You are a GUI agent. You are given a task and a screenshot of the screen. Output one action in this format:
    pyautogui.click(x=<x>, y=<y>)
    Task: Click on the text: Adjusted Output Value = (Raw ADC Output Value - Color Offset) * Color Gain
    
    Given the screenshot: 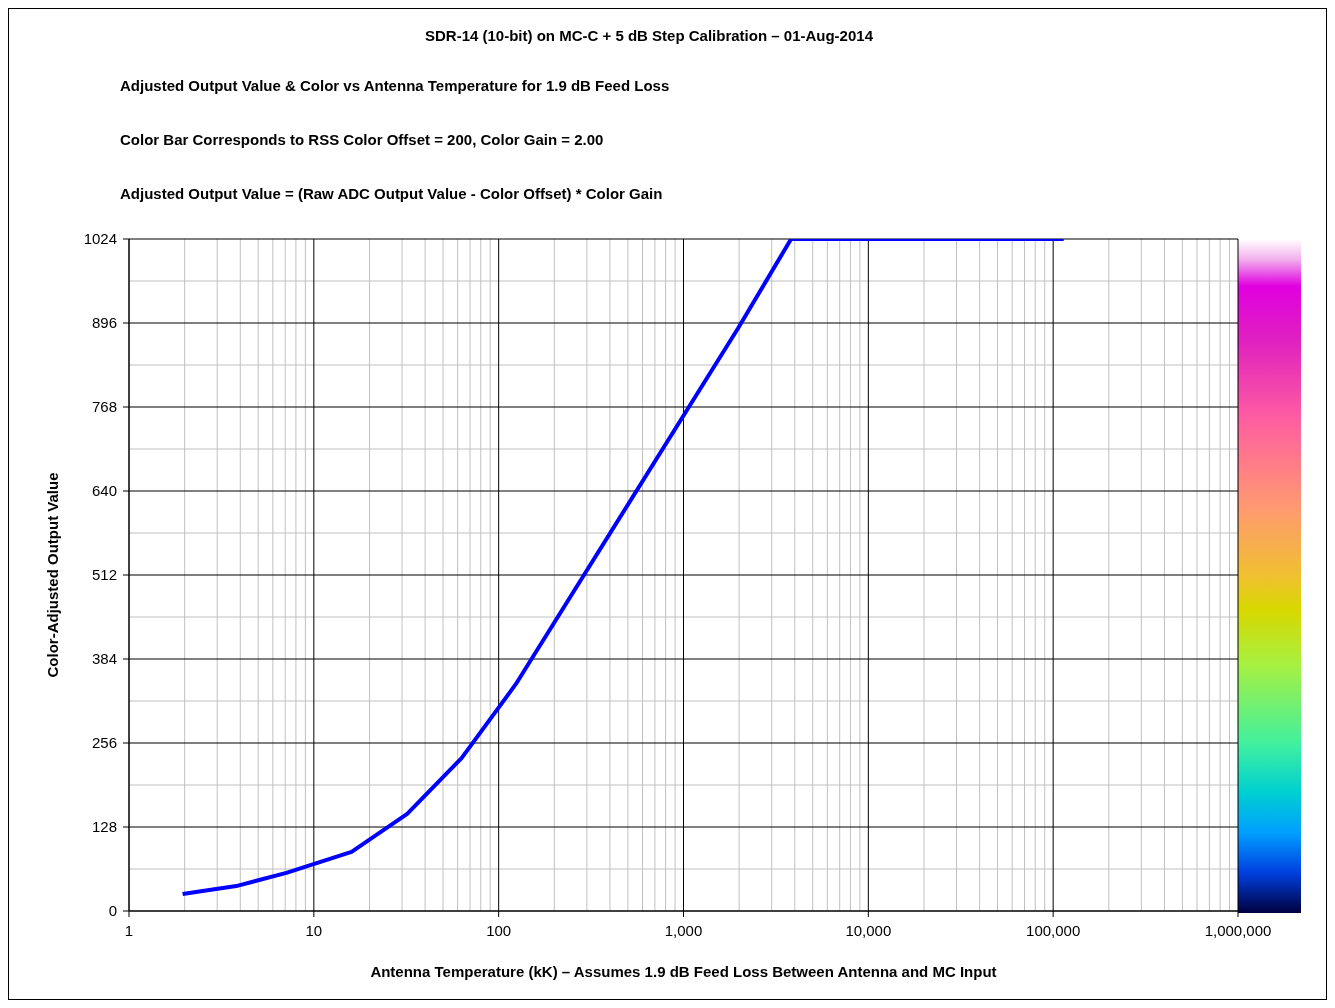 What is the action you would take?
    pyautogui.click(x=391, y=193)
    